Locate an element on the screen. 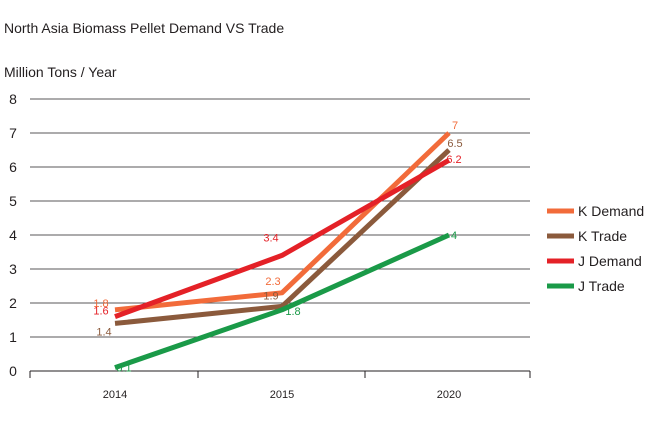 This screenshot has height=423, width=648. data-label: 2.3 is located at coordinates (272, 282).